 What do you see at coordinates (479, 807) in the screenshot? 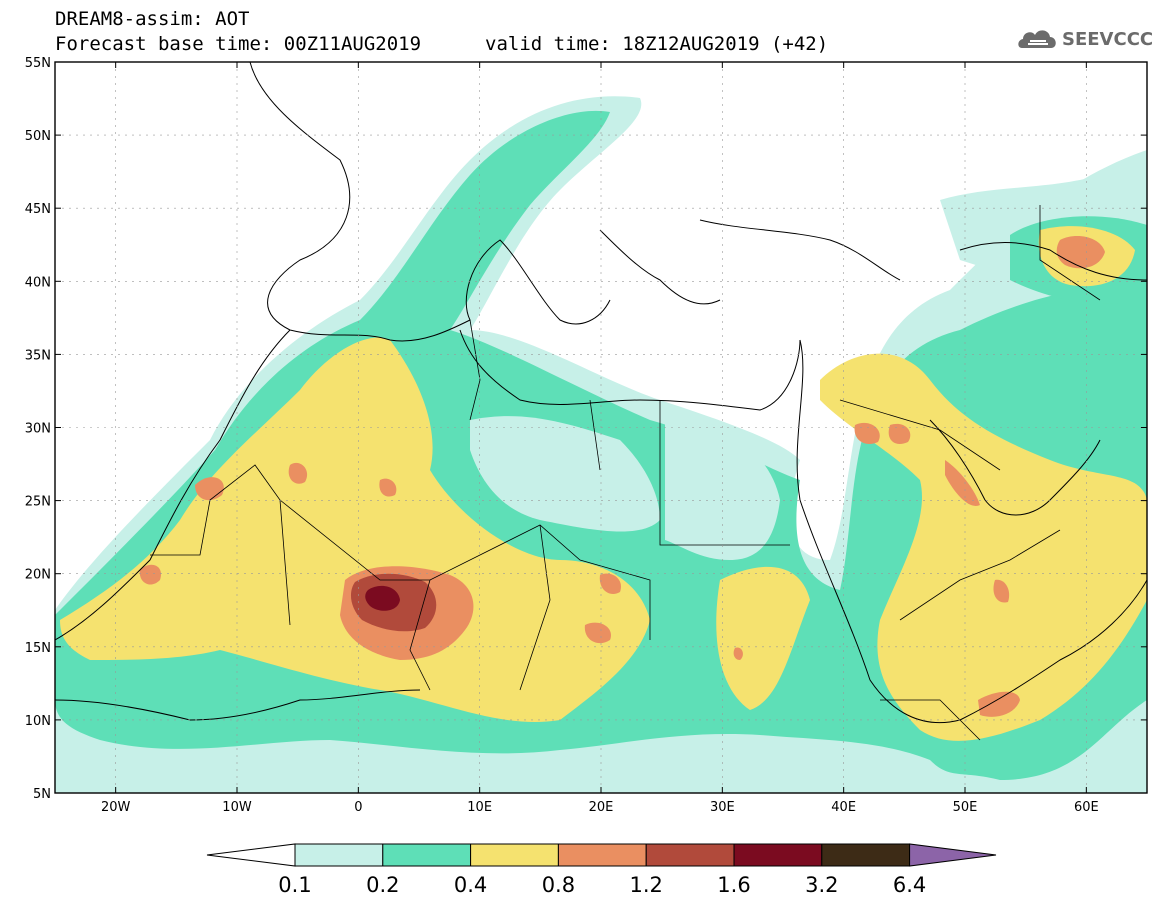
I see `lon-label: 10E` at bounding box center [479, 807].